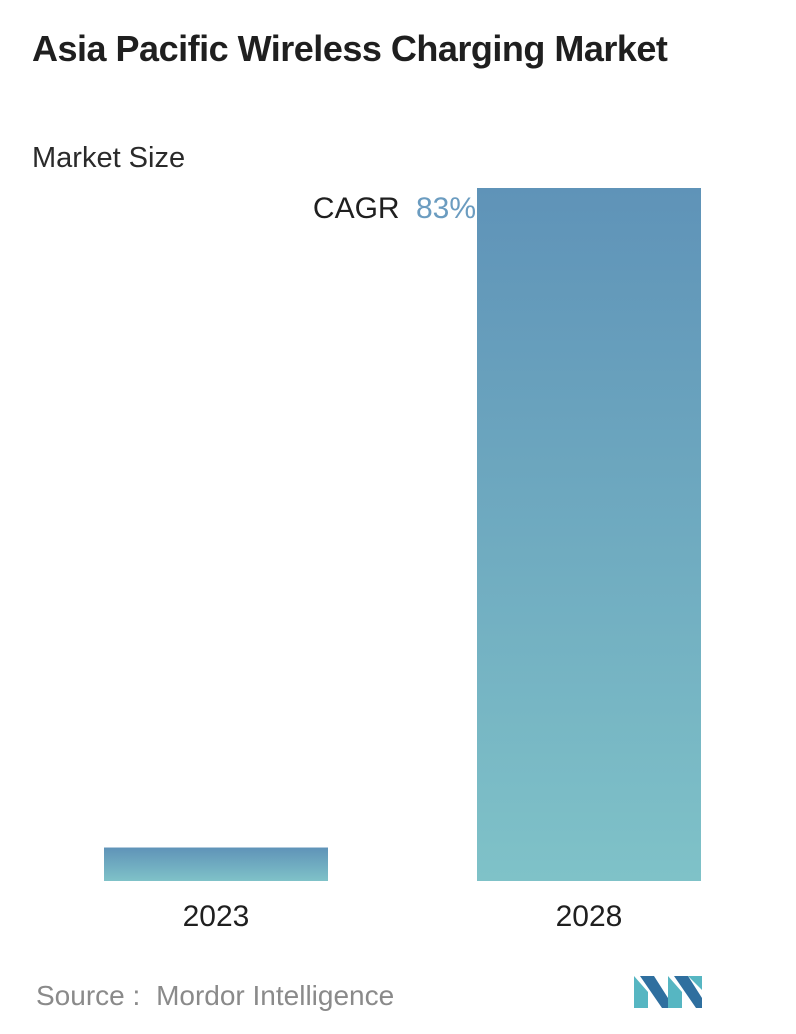 This screenshot has width=796, height=1034. What do you see at coordinates (88, 995) in the screenshot?
I see `source-label: Source :` at bounding box center [88, 995].